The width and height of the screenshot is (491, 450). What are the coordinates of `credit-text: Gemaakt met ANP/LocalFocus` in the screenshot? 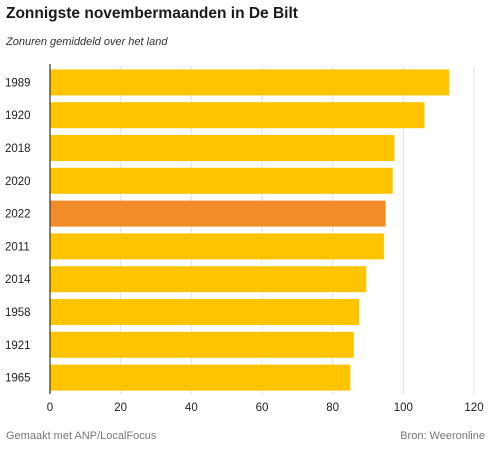 It's located at (81, 436).